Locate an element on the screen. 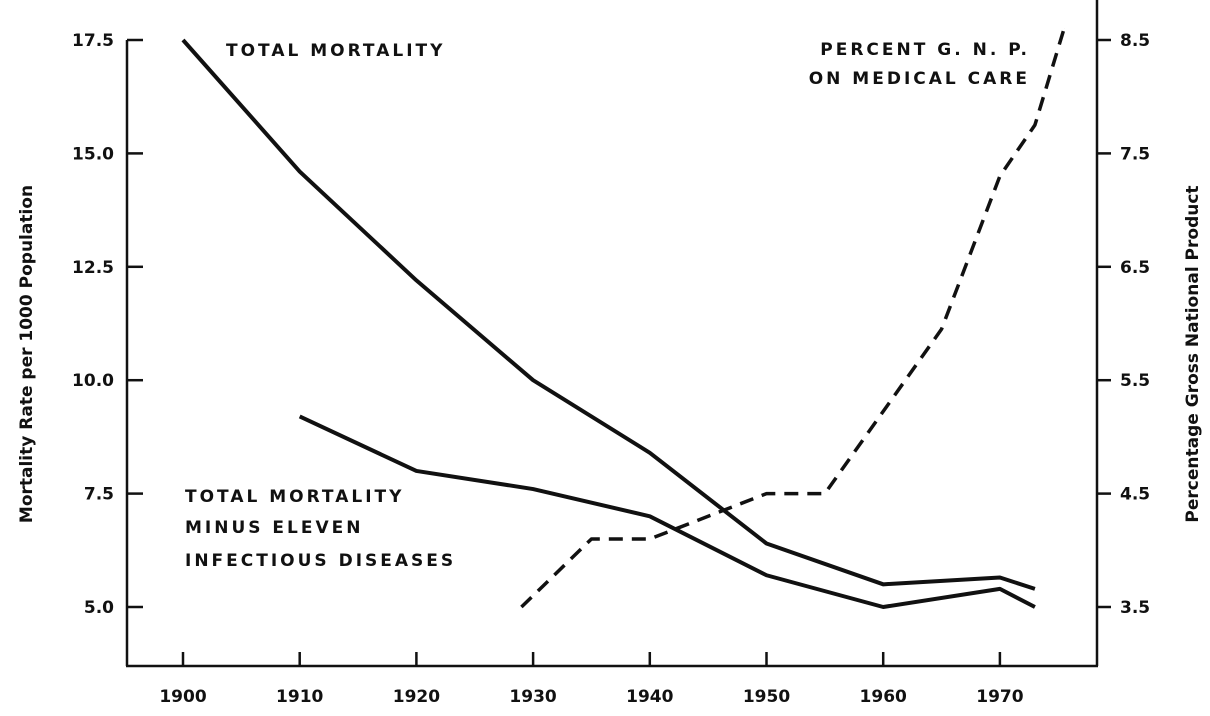 Image resolution: width=1210 pixels, height=716 pixels. x-tick-label: 1970 is located at coordinates (999, 697).